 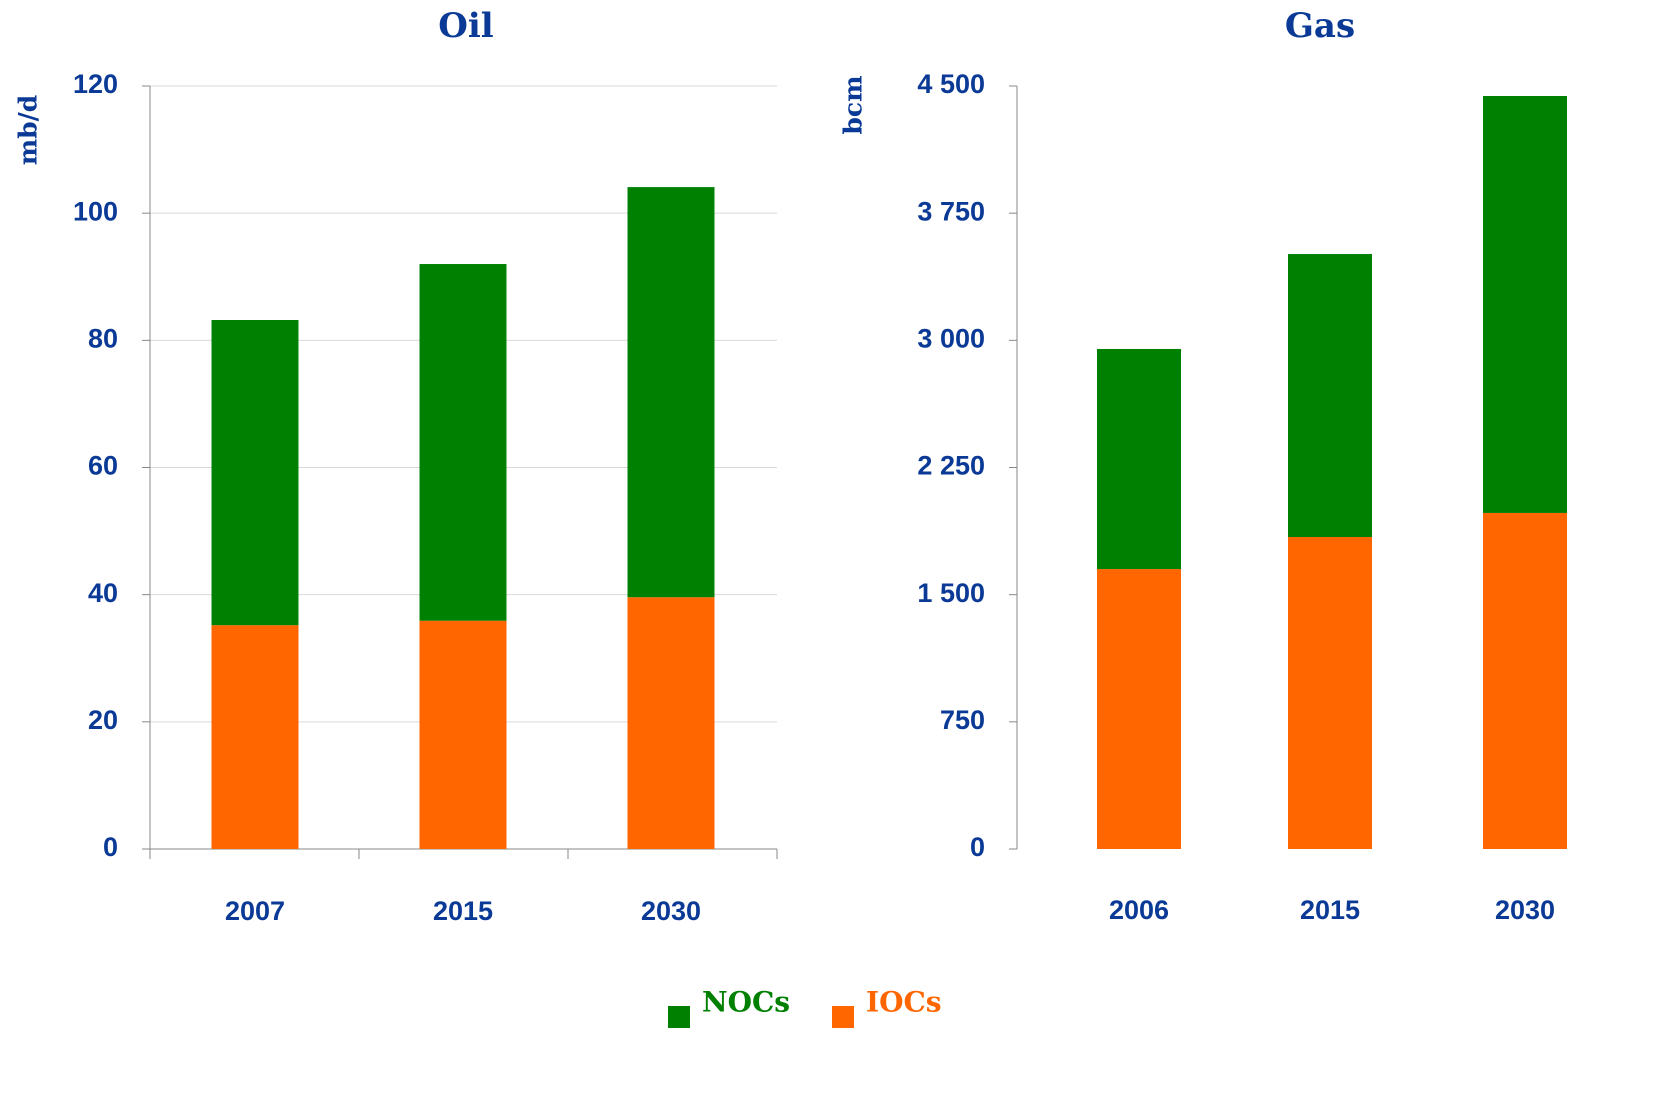 I want to click on y-tick-label: 20, so click(x=103, y=720).